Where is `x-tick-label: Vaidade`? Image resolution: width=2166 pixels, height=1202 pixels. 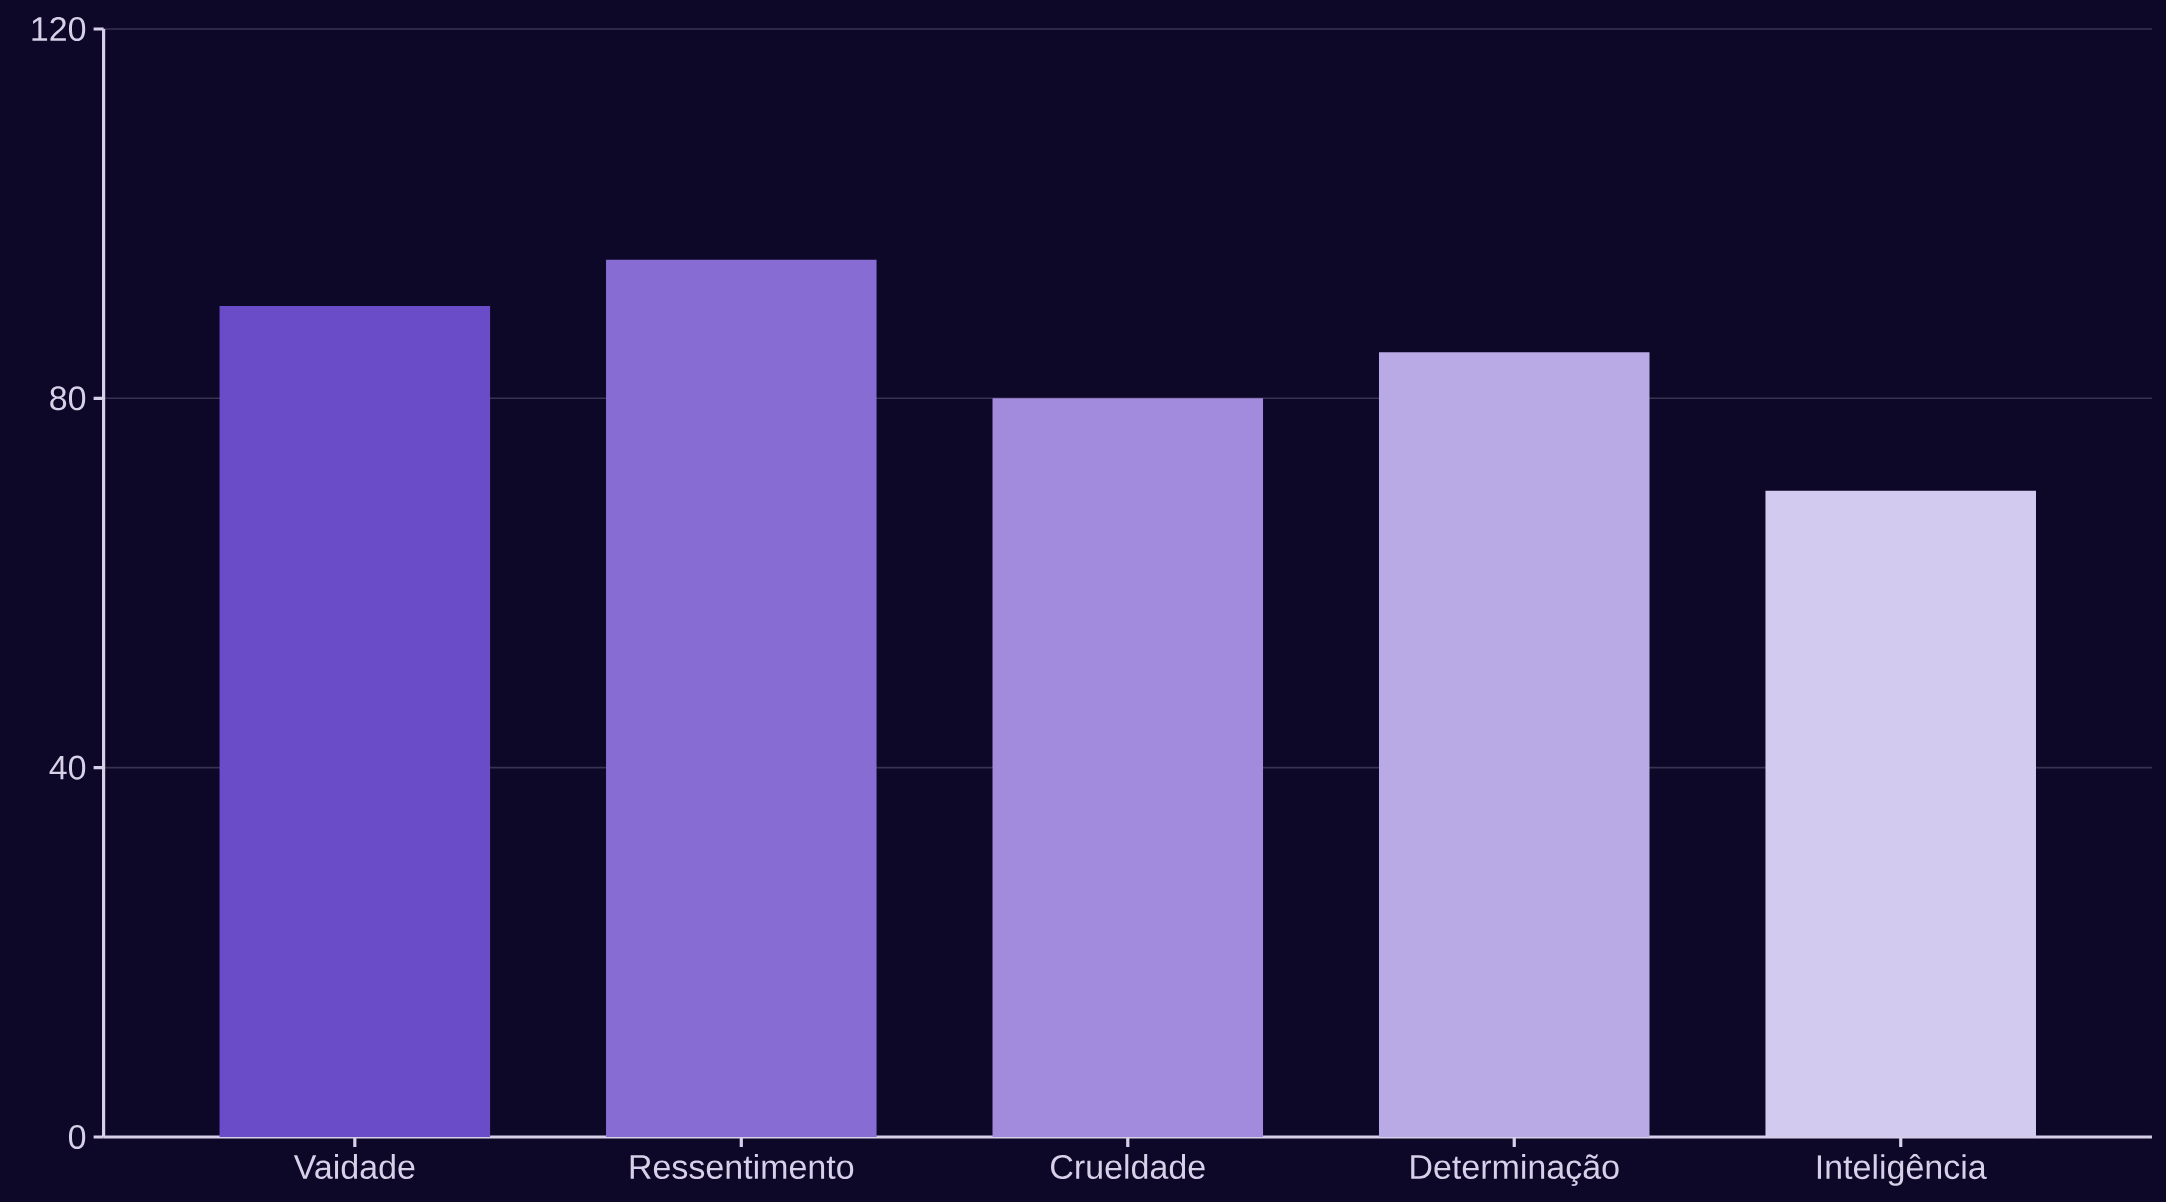
x-tick-label: Vaidade is located at coordinates (354, 1167).